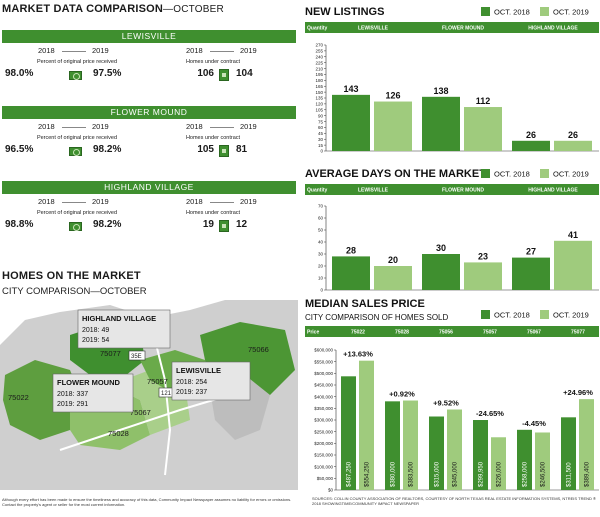 The height and width of the screenshot is (517, 600). What do you see at coordinates (18, 397) in the screenshot?
I see `zip-label: 75022` at bounding box center [18, 397].